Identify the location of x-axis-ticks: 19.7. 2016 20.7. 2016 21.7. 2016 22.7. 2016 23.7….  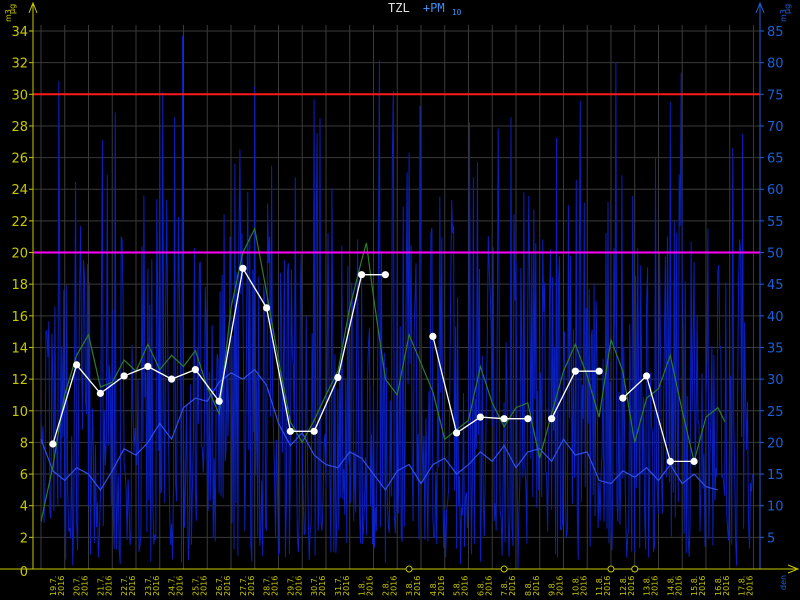
(402, 586).